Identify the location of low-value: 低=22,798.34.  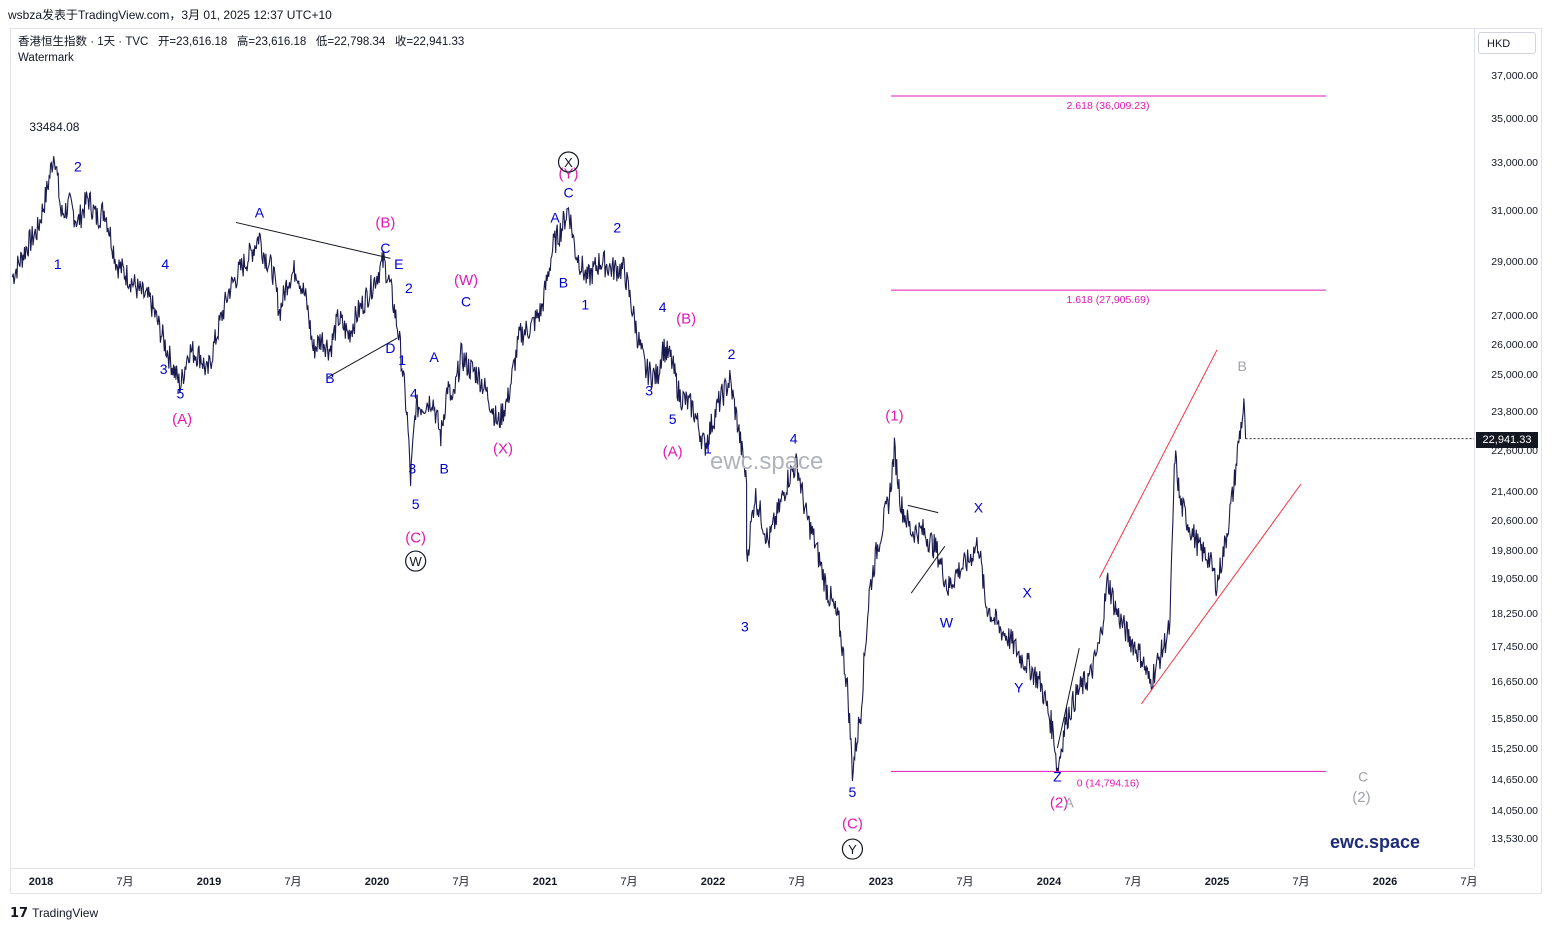
(350, 42).